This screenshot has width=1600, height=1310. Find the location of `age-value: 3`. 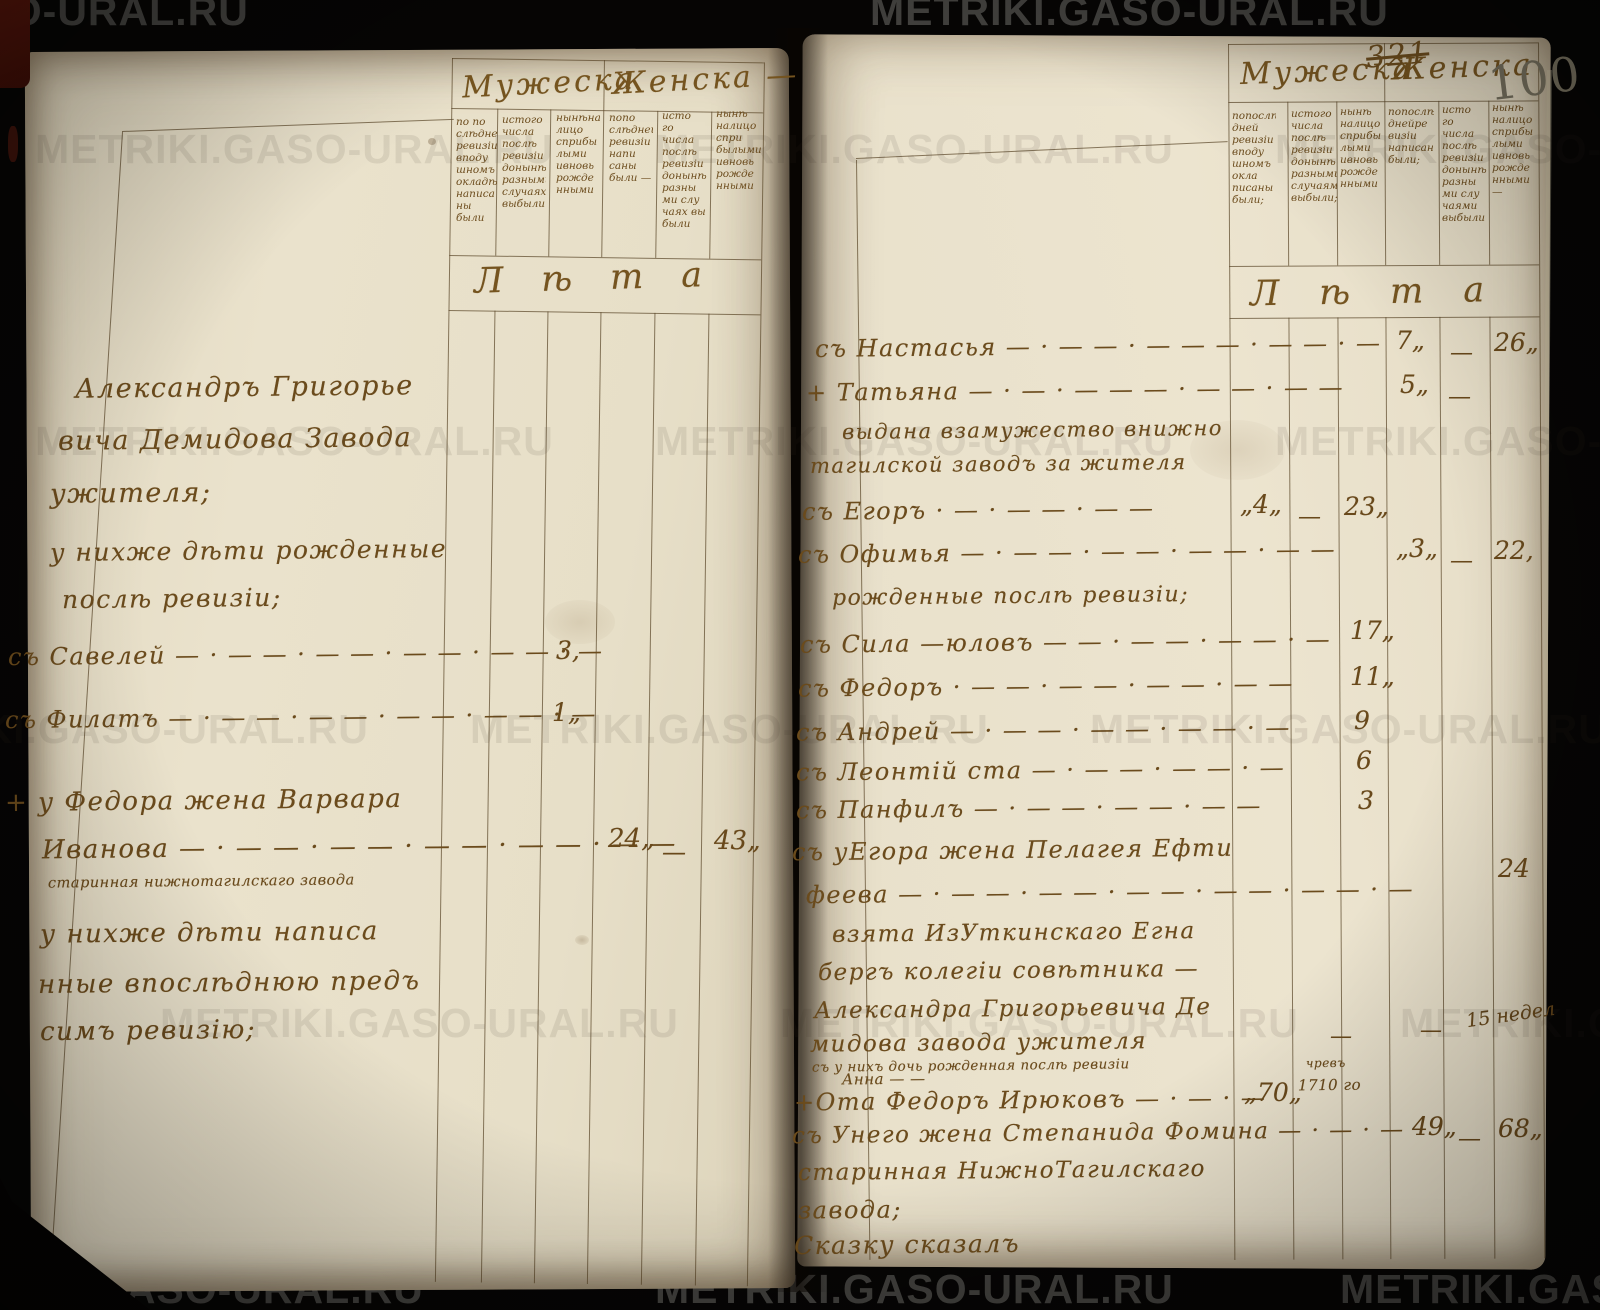

age-value: 3 is located at coordinates (1366, 800).